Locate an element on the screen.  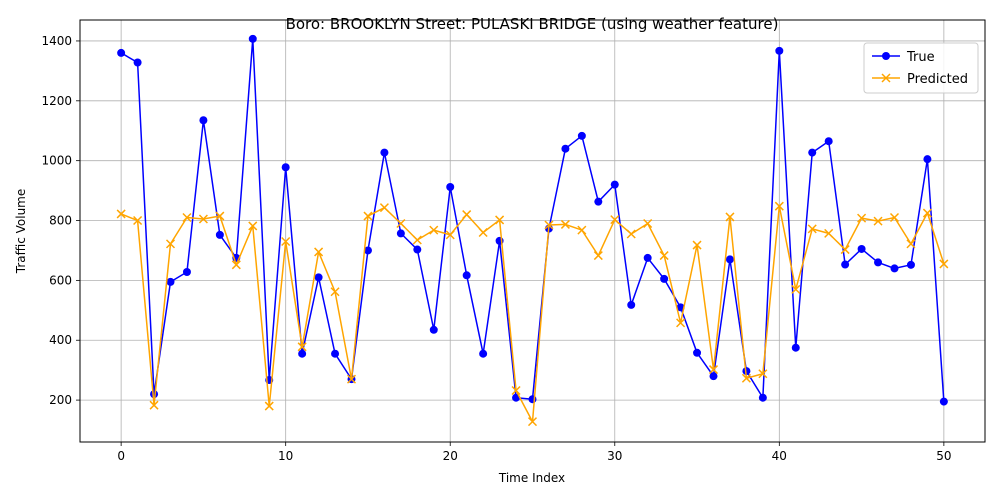
legend-predicted-label: Predicted is located at coordinates (937, 79).